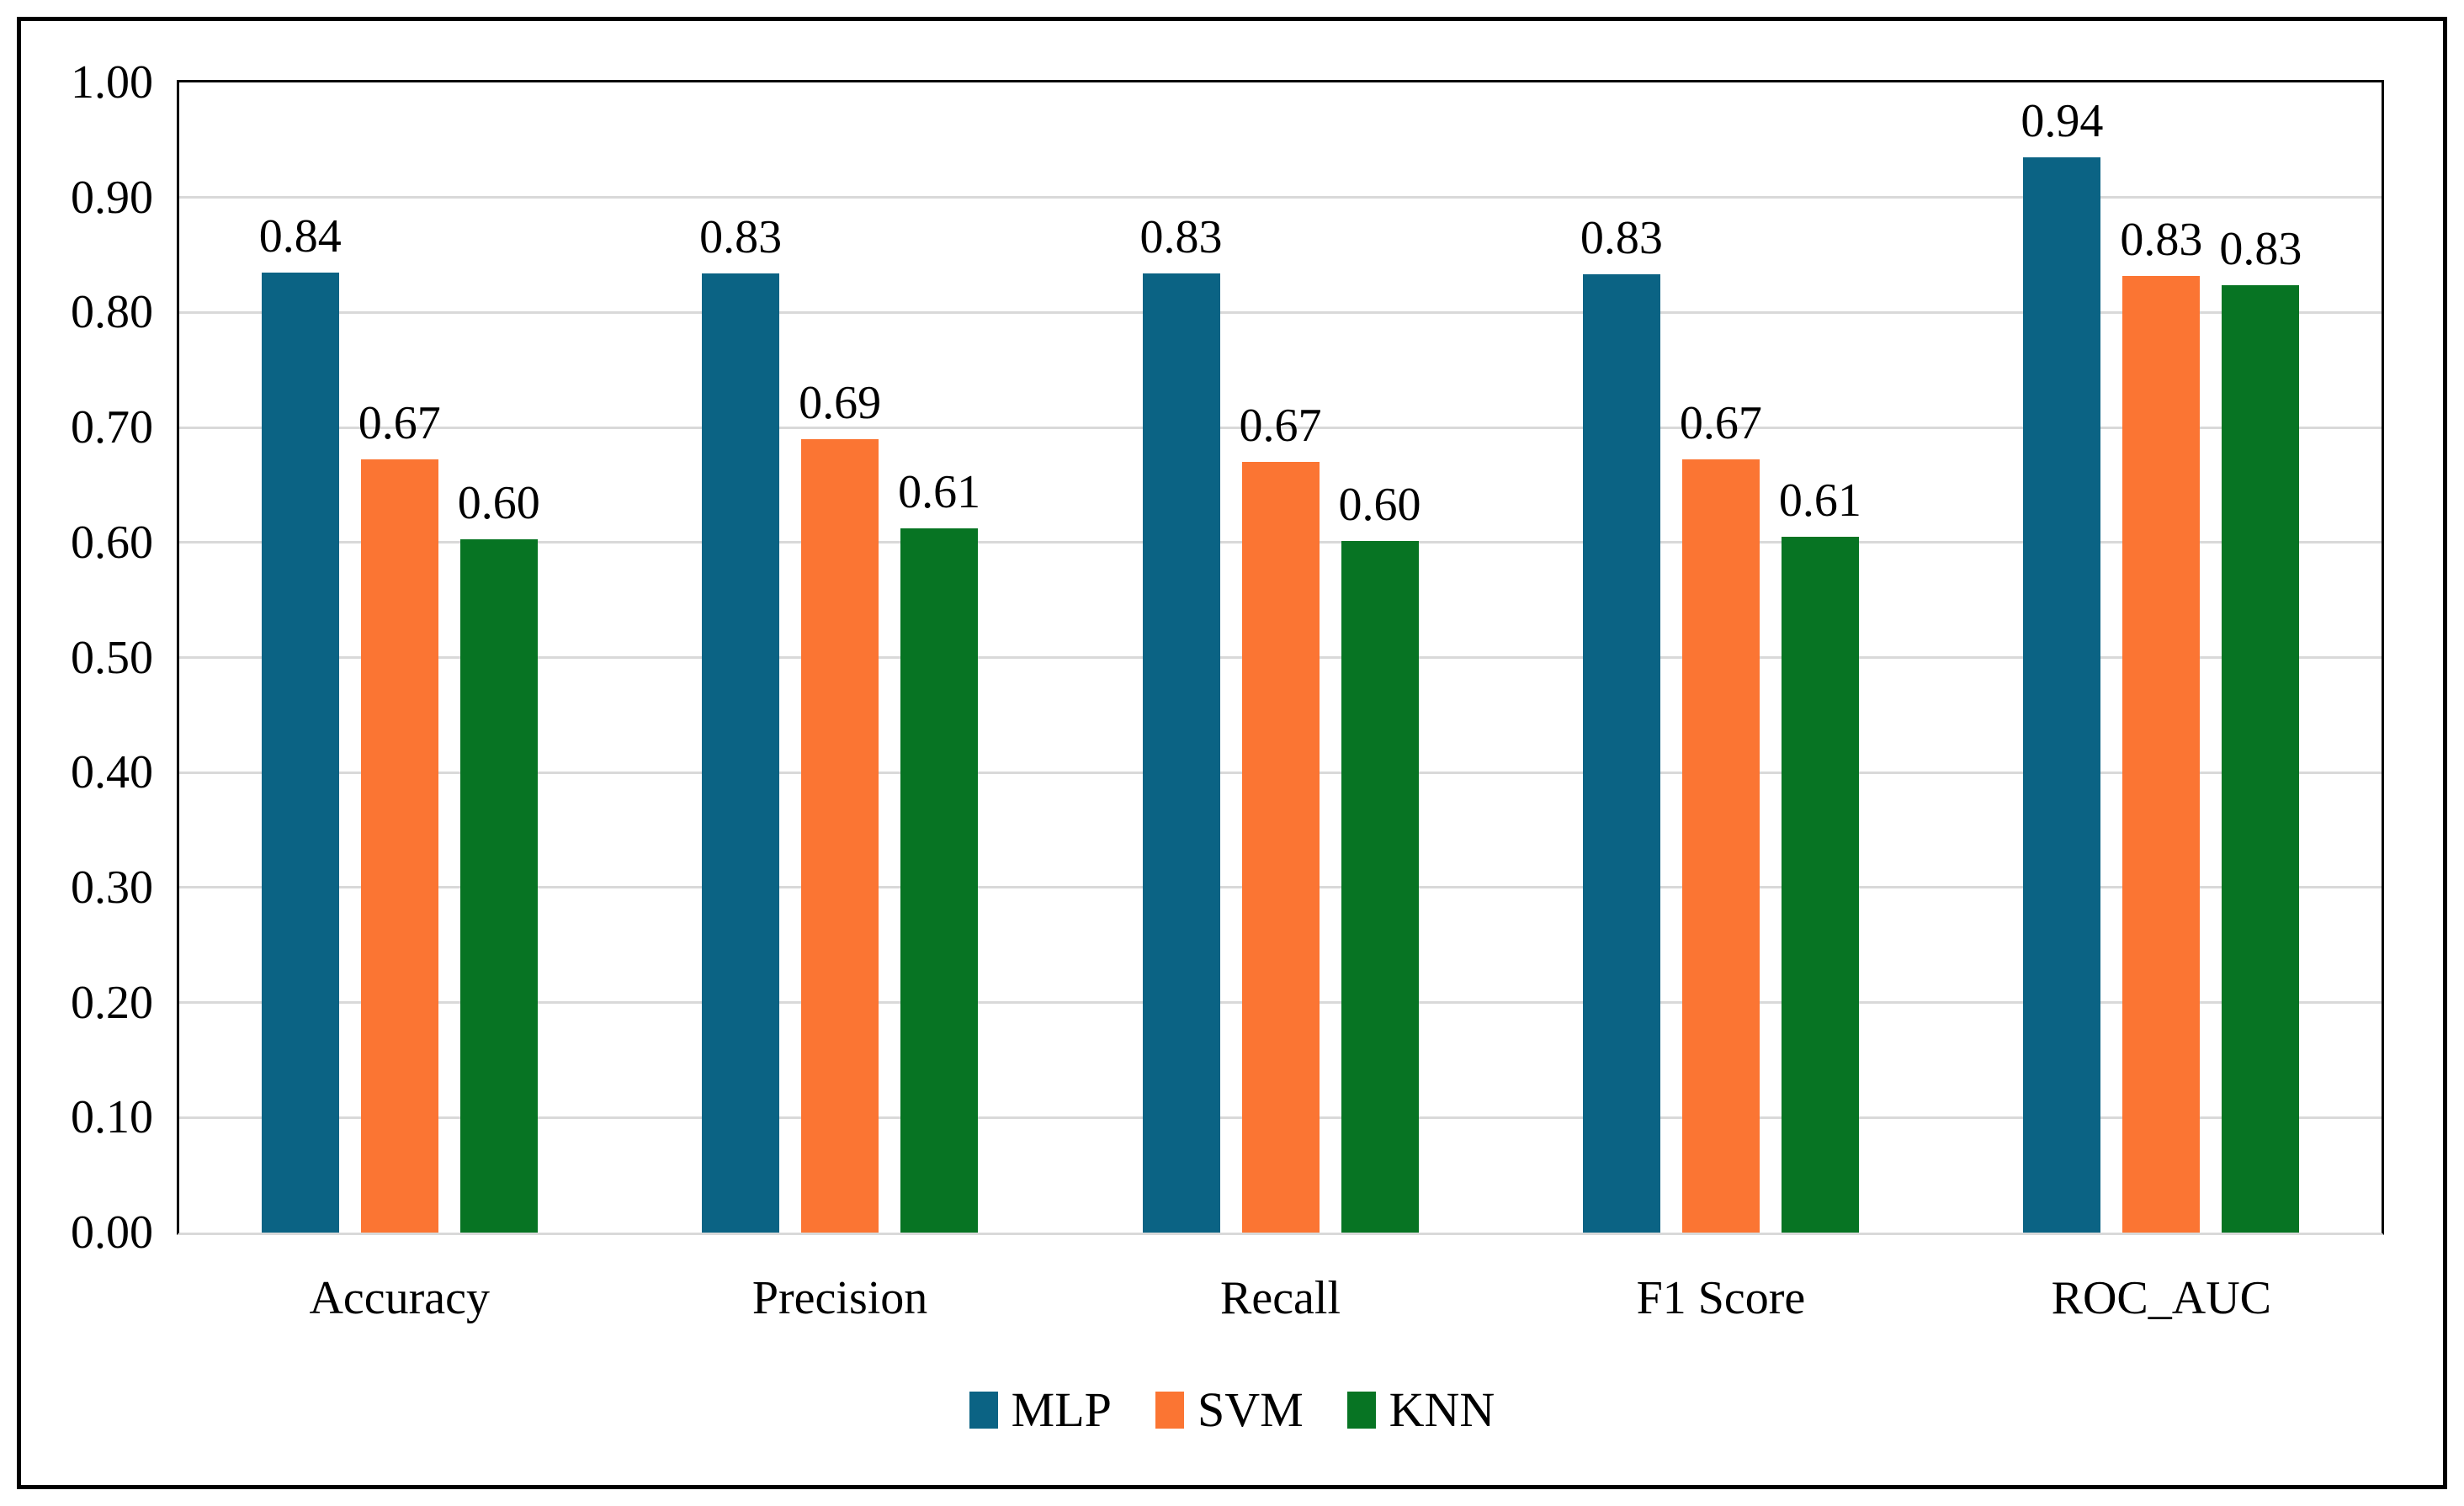 Image resolution: width=2464 pixels, height=1506 pixels. I want to click on legend: MLP SVM KNN, so click(1232, 1410).